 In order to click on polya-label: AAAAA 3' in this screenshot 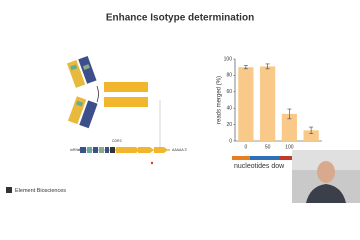, I will do `click(179, 150)`.